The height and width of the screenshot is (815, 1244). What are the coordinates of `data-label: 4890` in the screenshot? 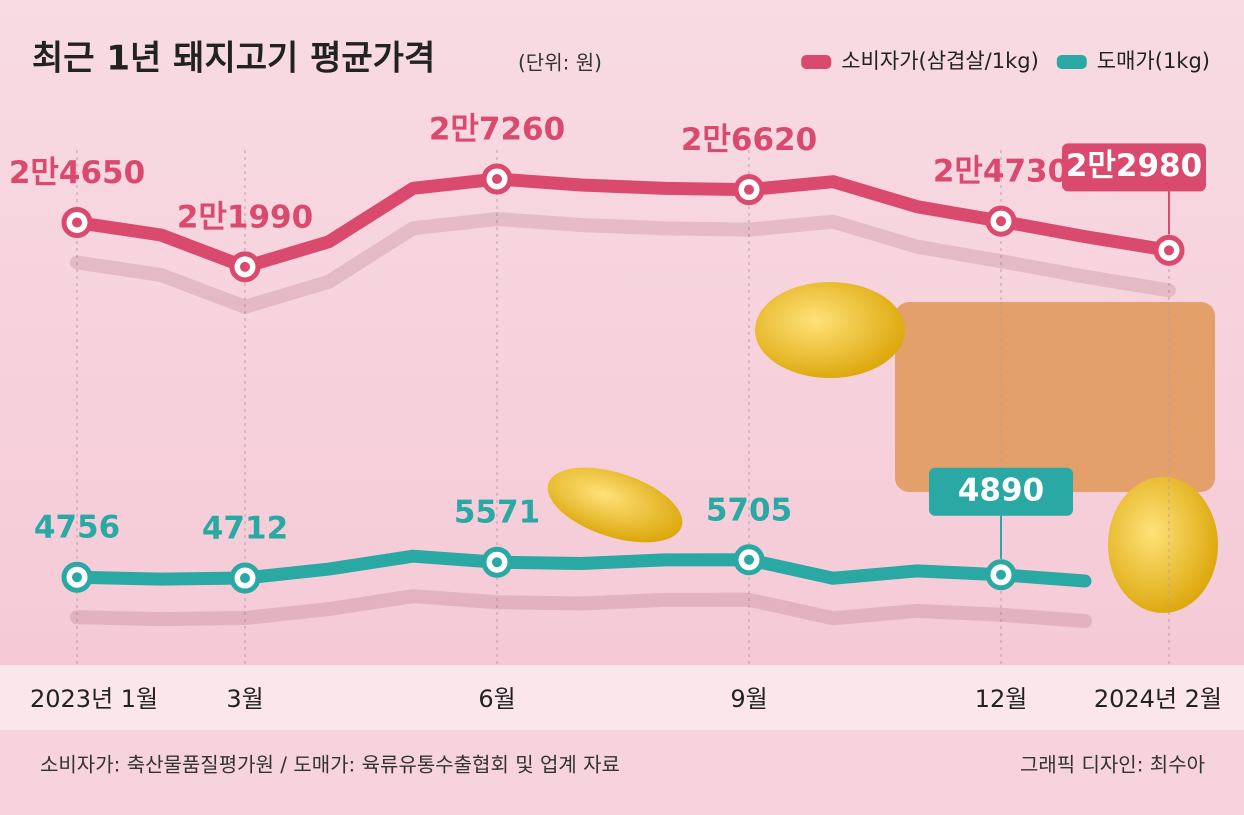 It's located at (1001, 490).